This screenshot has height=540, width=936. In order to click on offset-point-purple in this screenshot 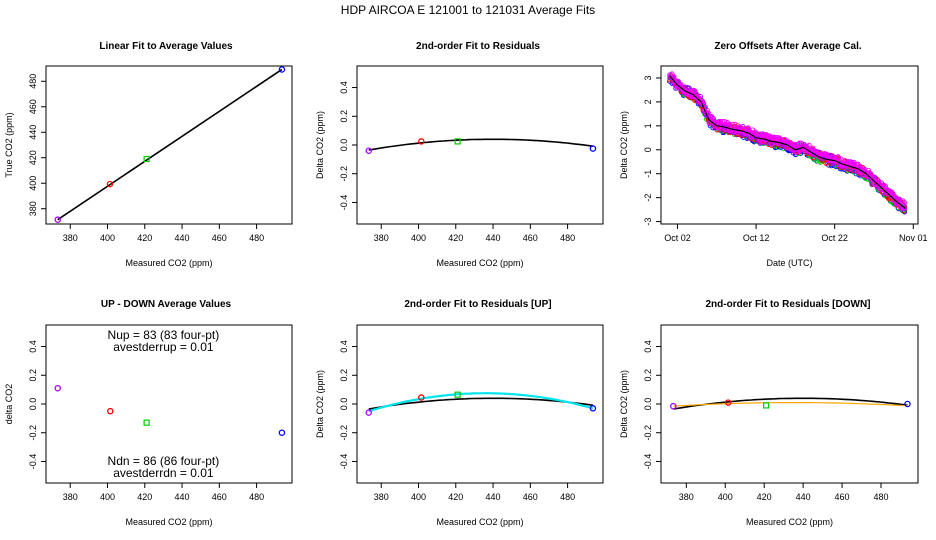, I will do `click(904, 209)`.